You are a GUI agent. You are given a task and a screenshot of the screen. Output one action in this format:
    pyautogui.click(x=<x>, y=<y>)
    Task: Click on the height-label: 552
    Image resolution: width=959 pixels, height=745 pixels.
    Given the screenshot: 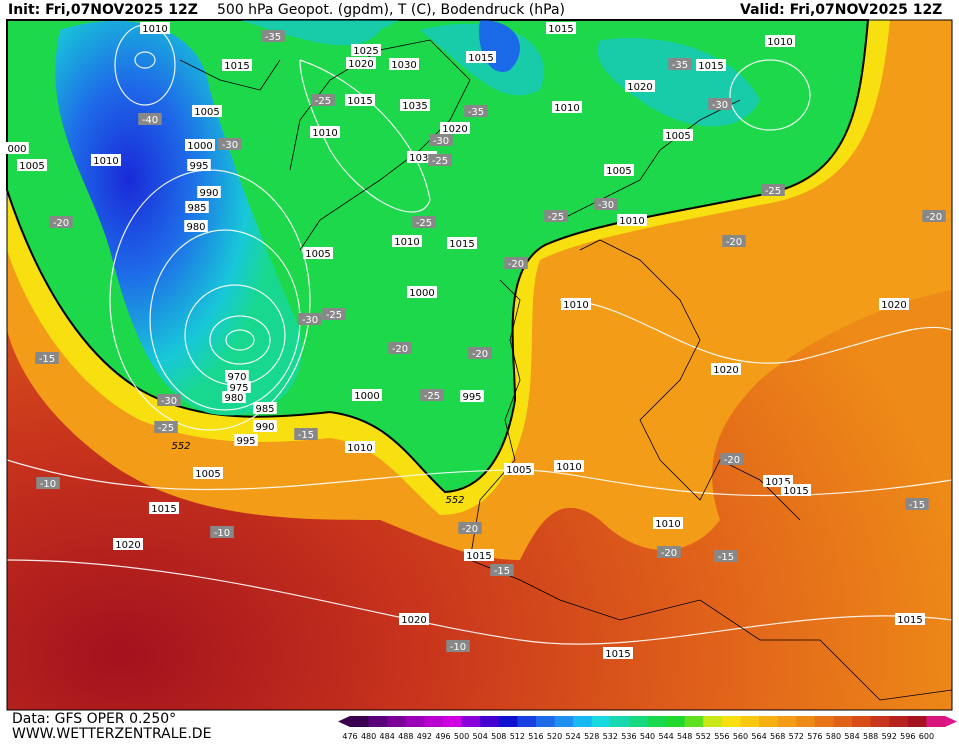 What is the action you would take?
    pyautogui.click(x=180, y=446)
    